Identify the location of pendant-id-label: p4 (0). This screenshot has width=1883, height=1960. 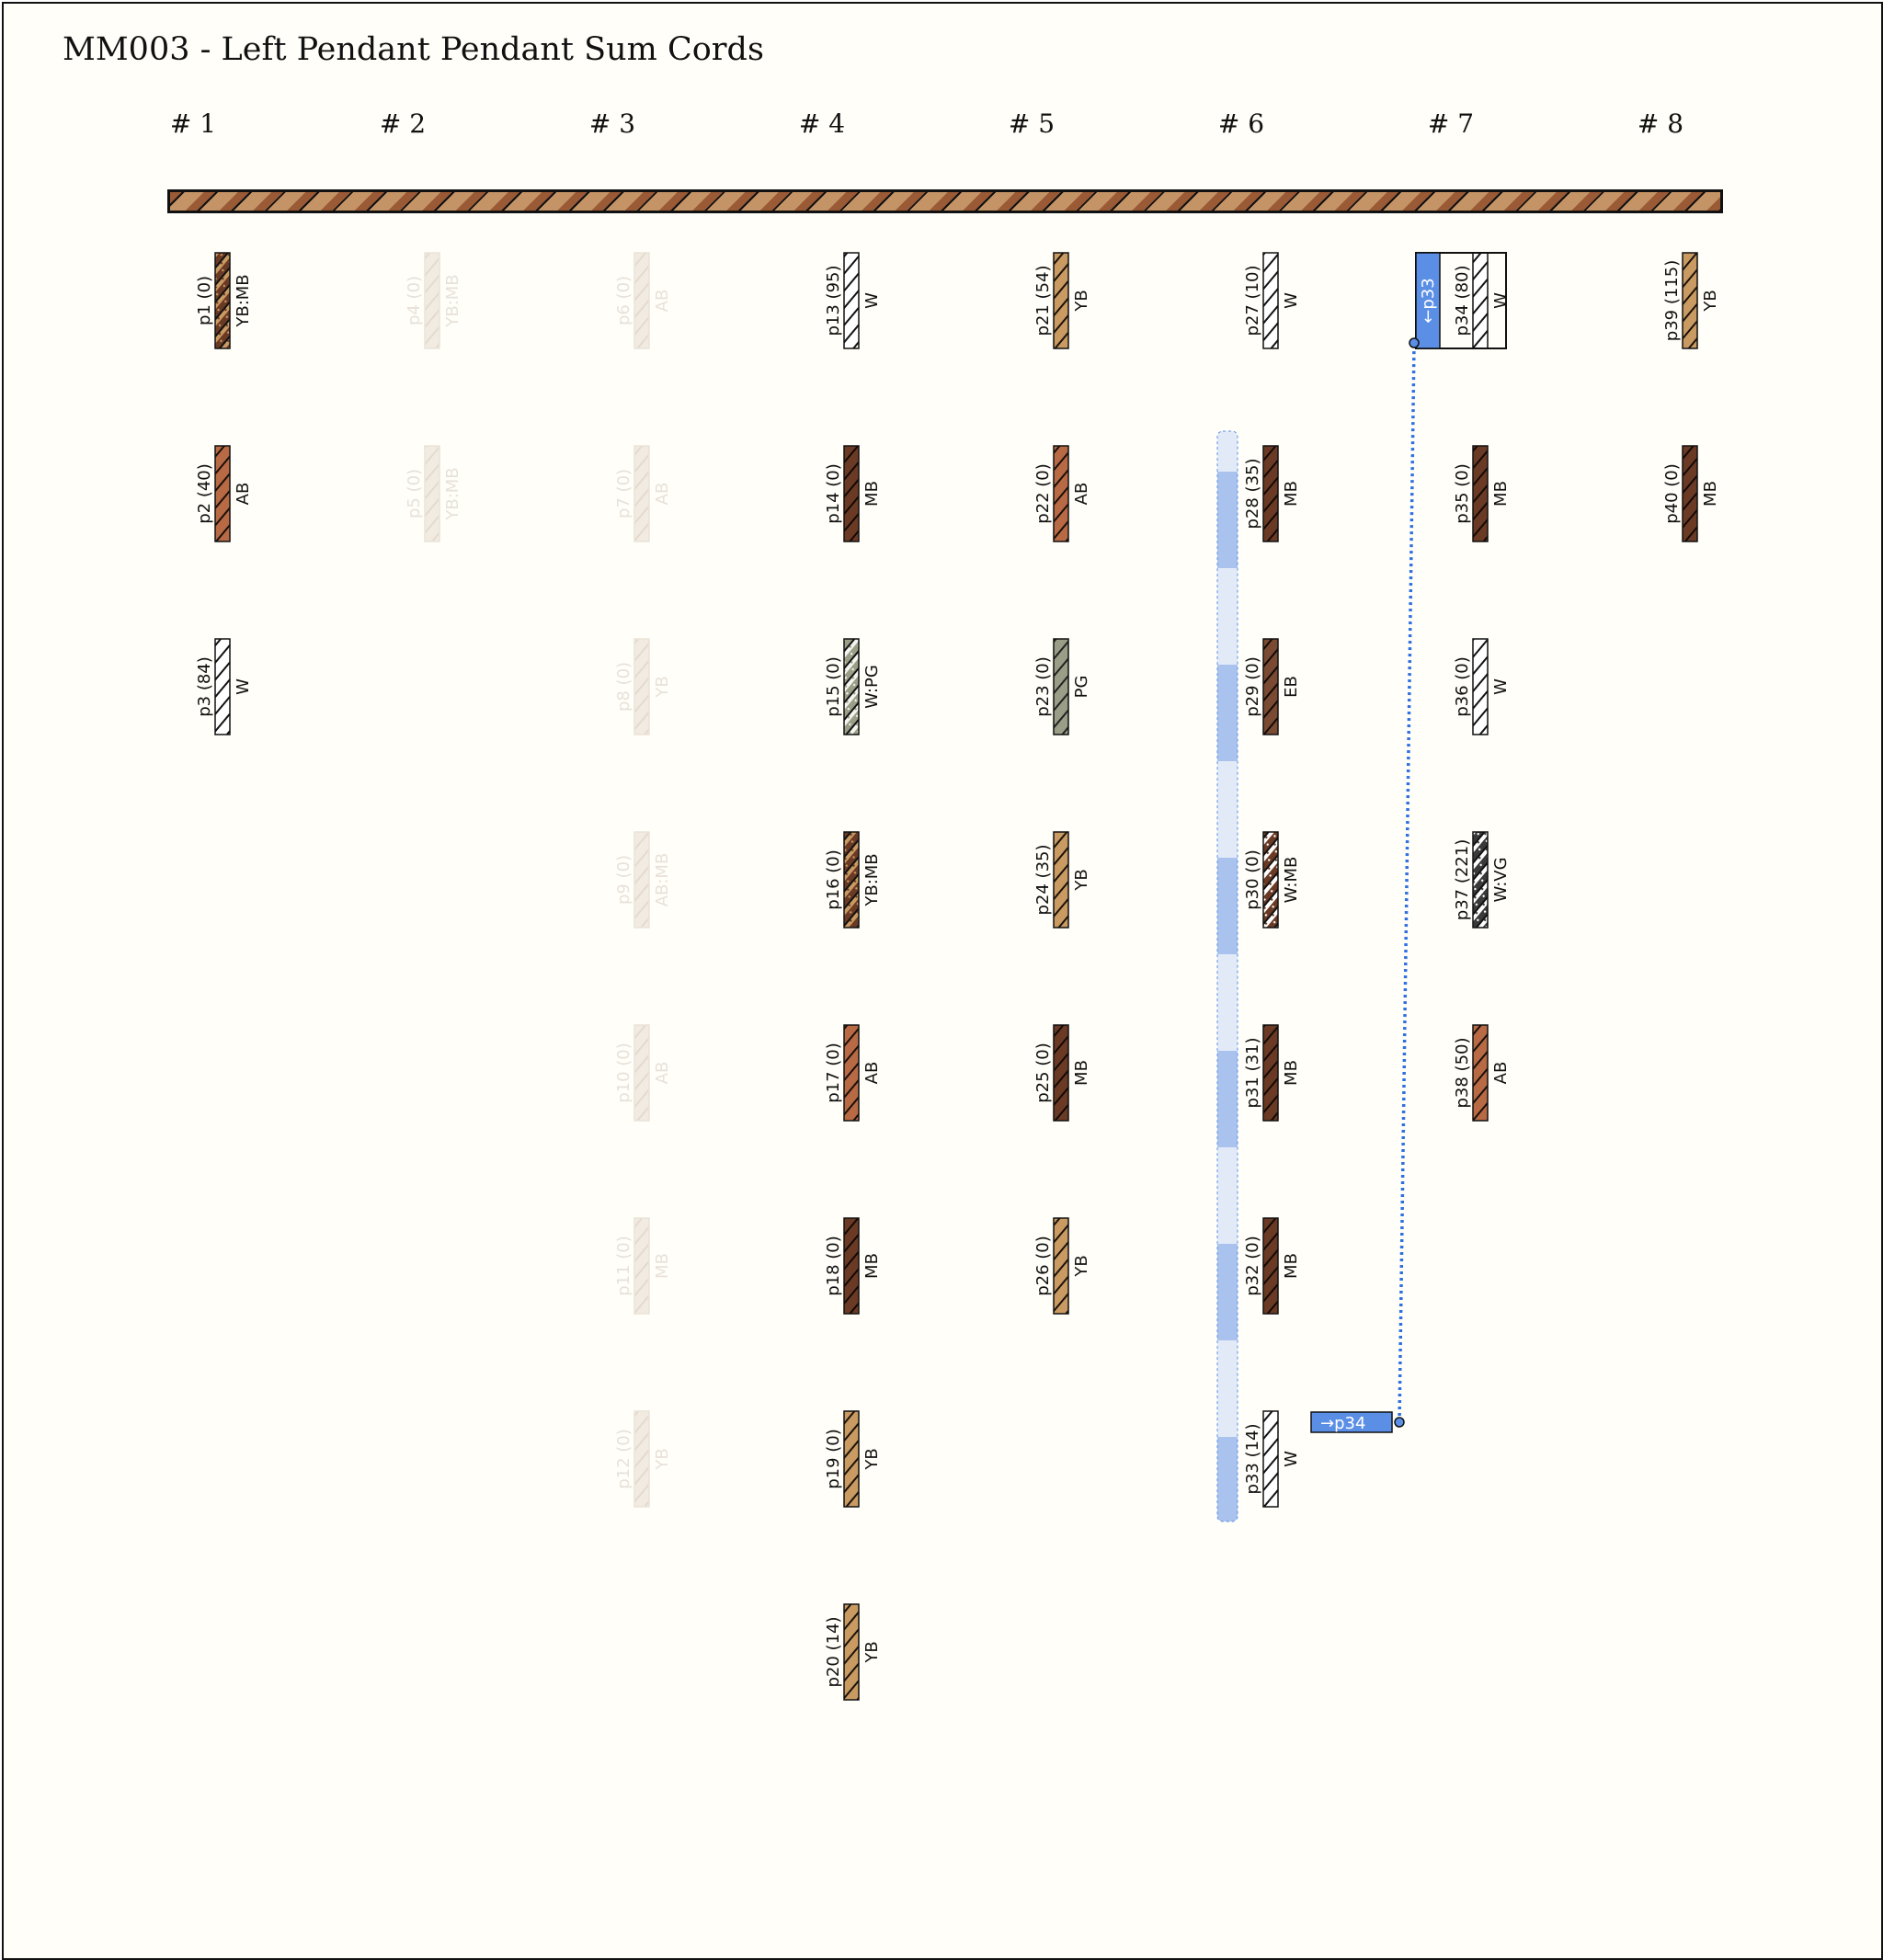
(414, 300).